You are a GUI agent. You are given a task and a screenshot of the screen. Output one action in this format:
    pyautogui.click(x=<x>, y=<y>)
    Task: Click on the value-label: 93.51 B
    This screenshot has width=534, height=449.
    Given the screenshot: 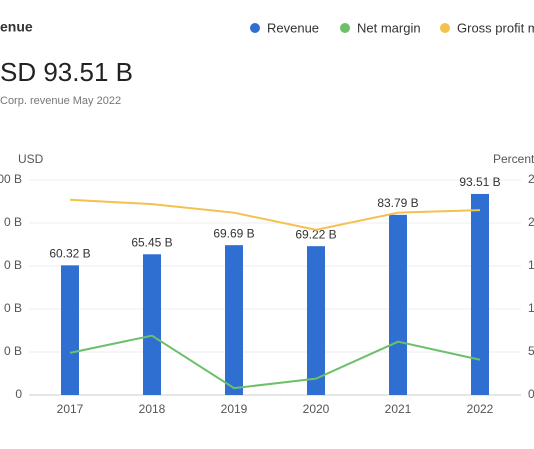 What is the action you would take?
    pyautogui.click(x=479, y=182)
    